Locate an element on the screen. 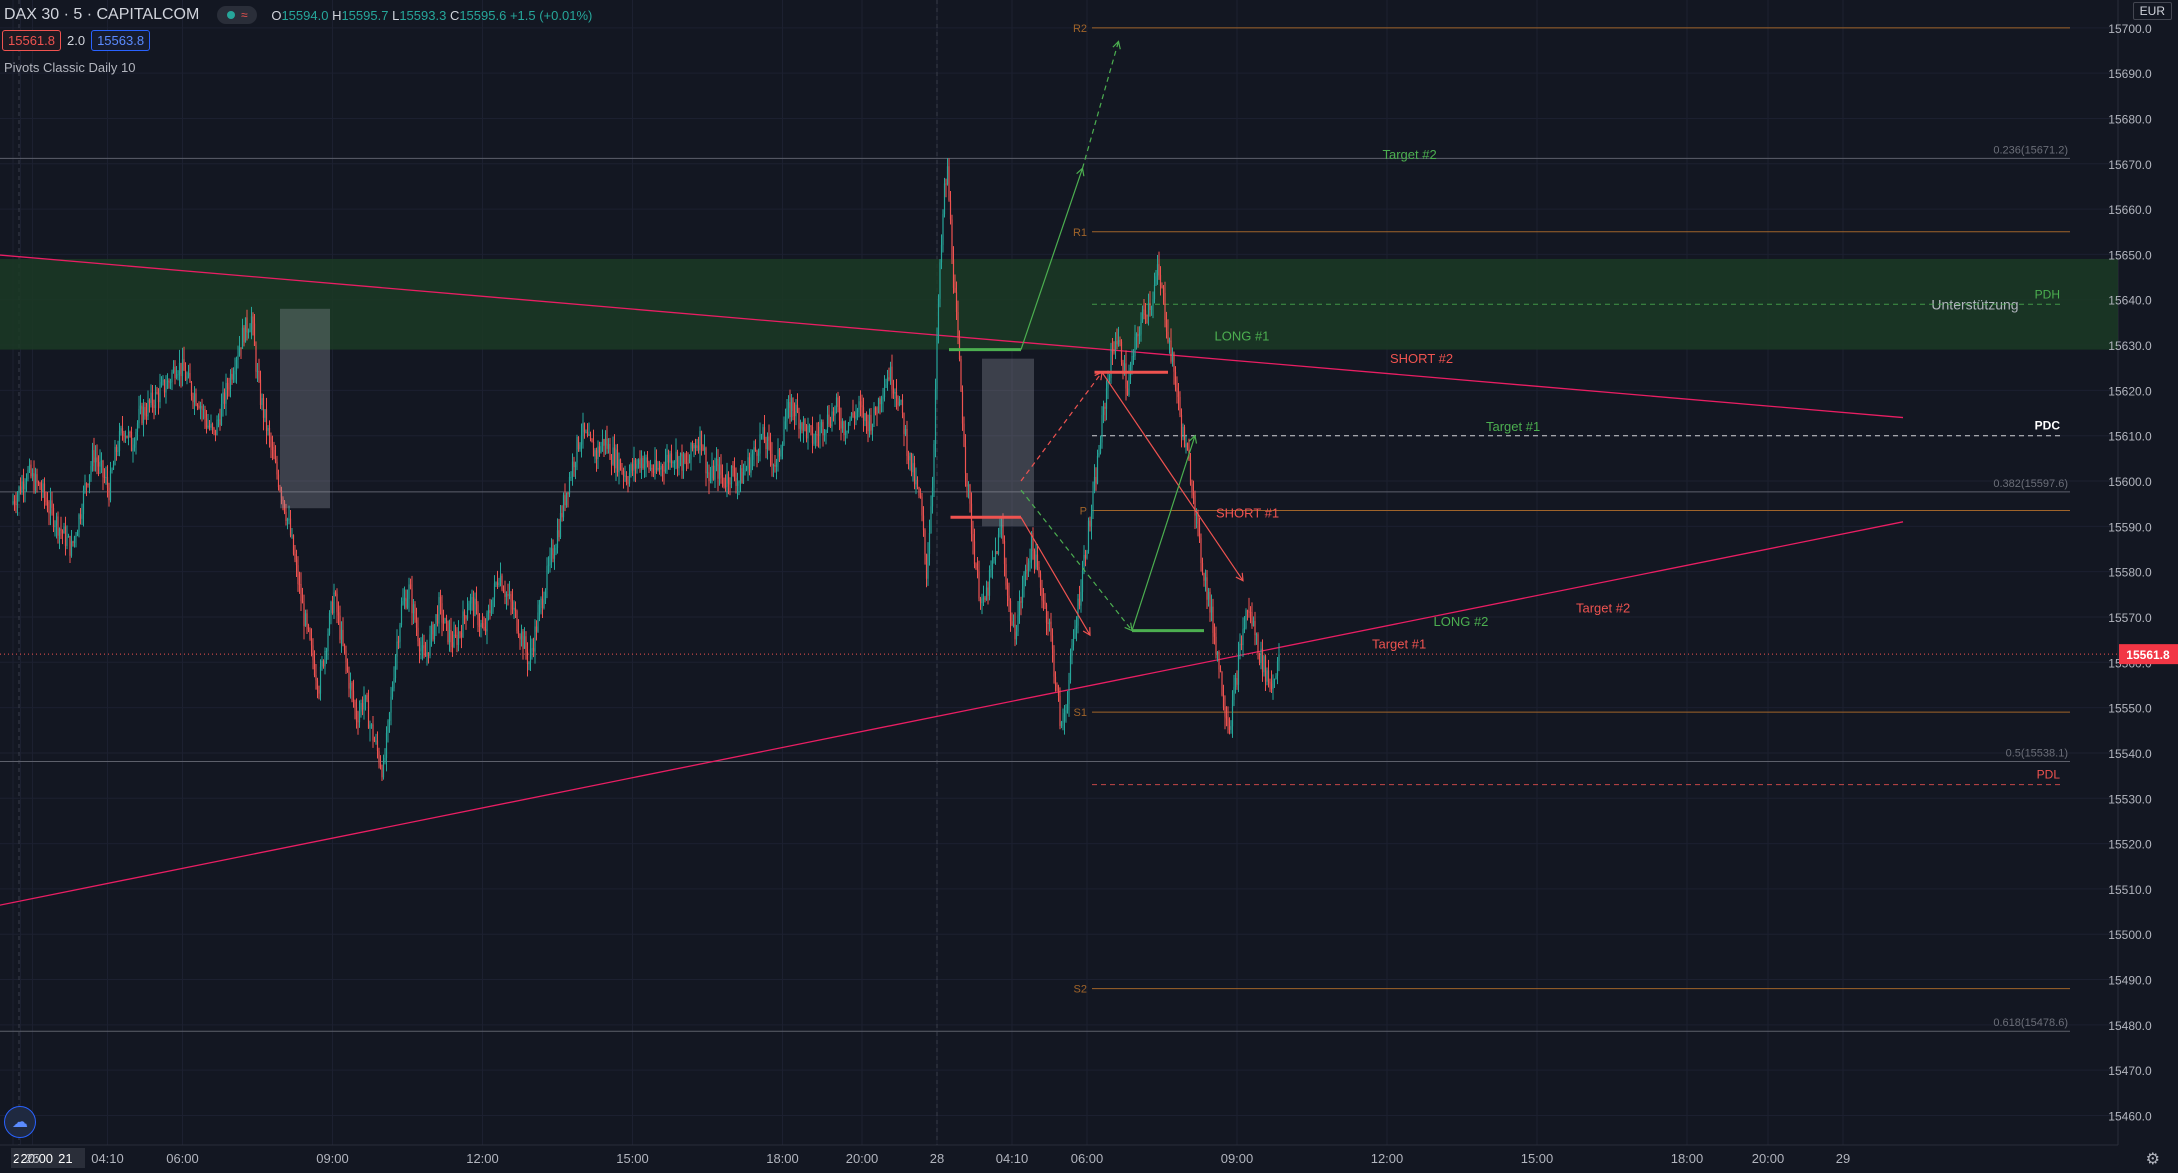 This screenshot has width=2178, height=1173. sell-price-button: 15561.8 is located at coordinates (31, 40).